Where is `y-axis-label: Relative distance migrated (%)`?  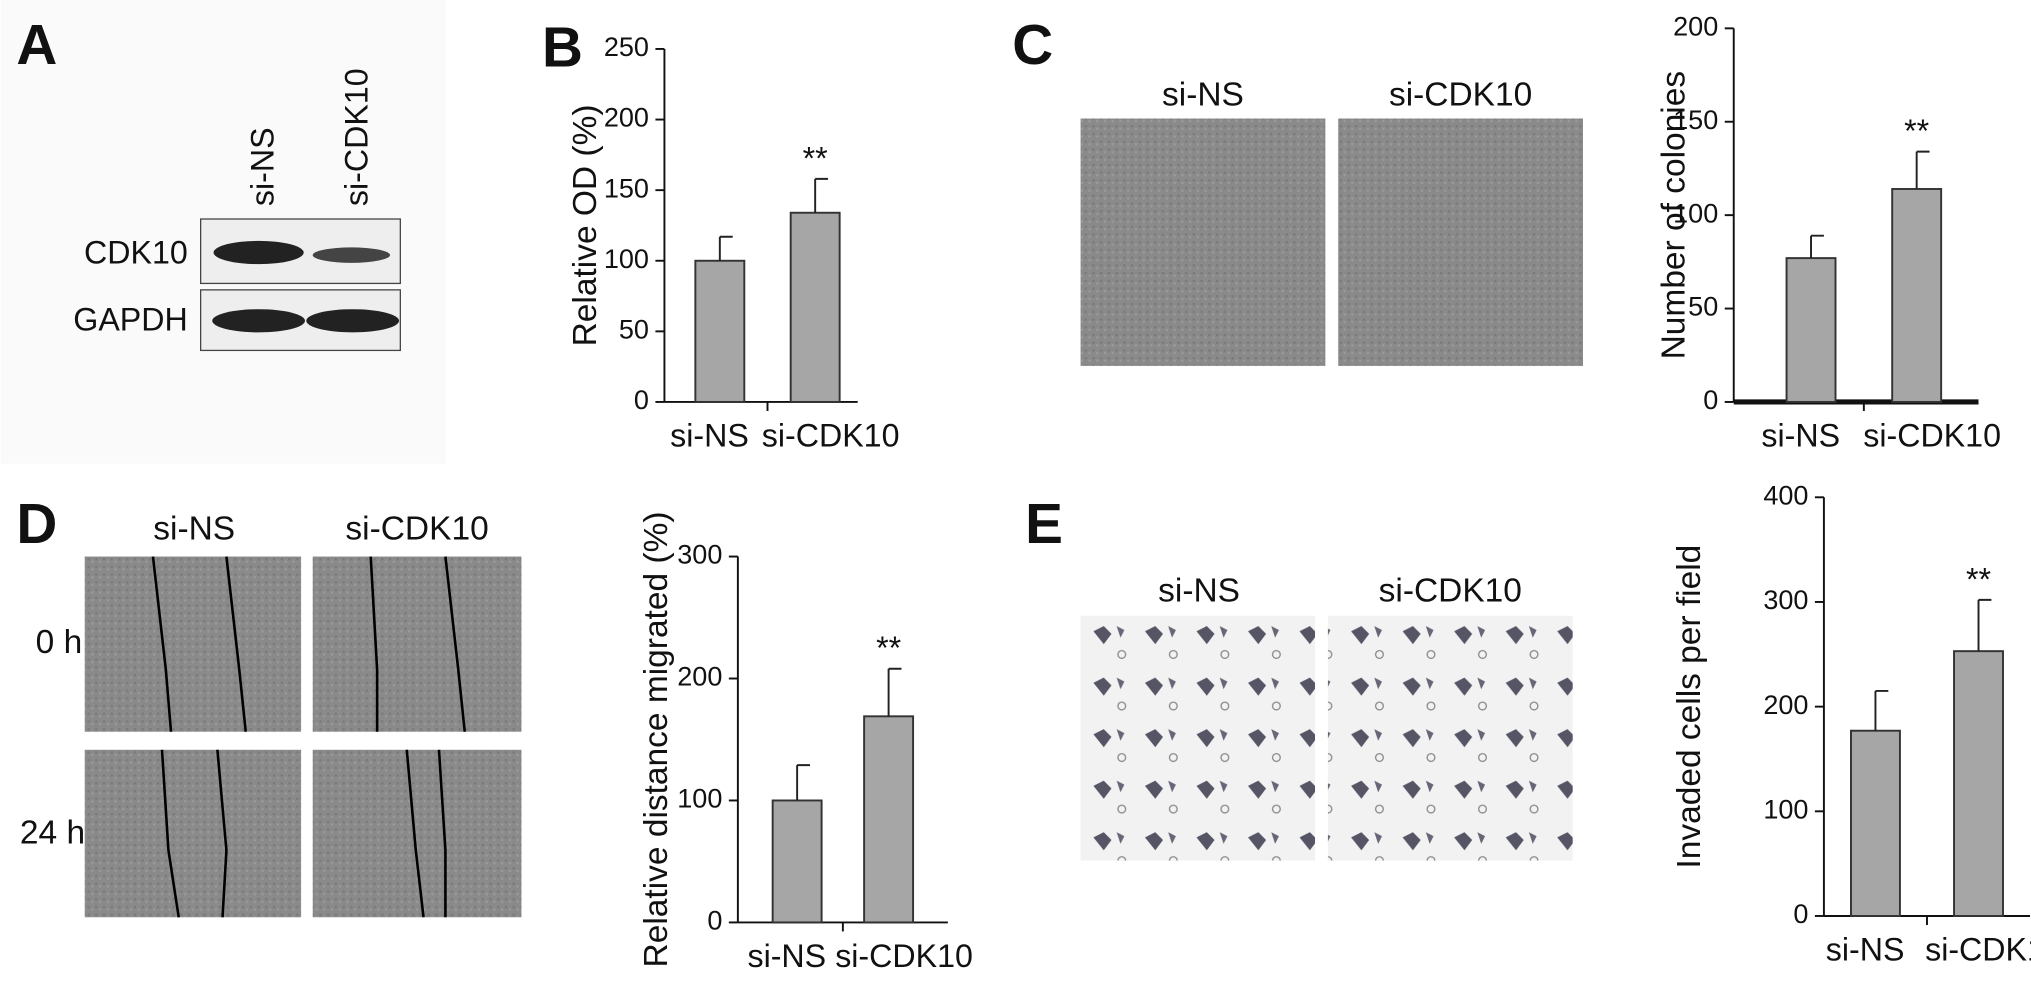 y-axis-label: Relative distance migrated (%) is located at coordinates (656, 740).